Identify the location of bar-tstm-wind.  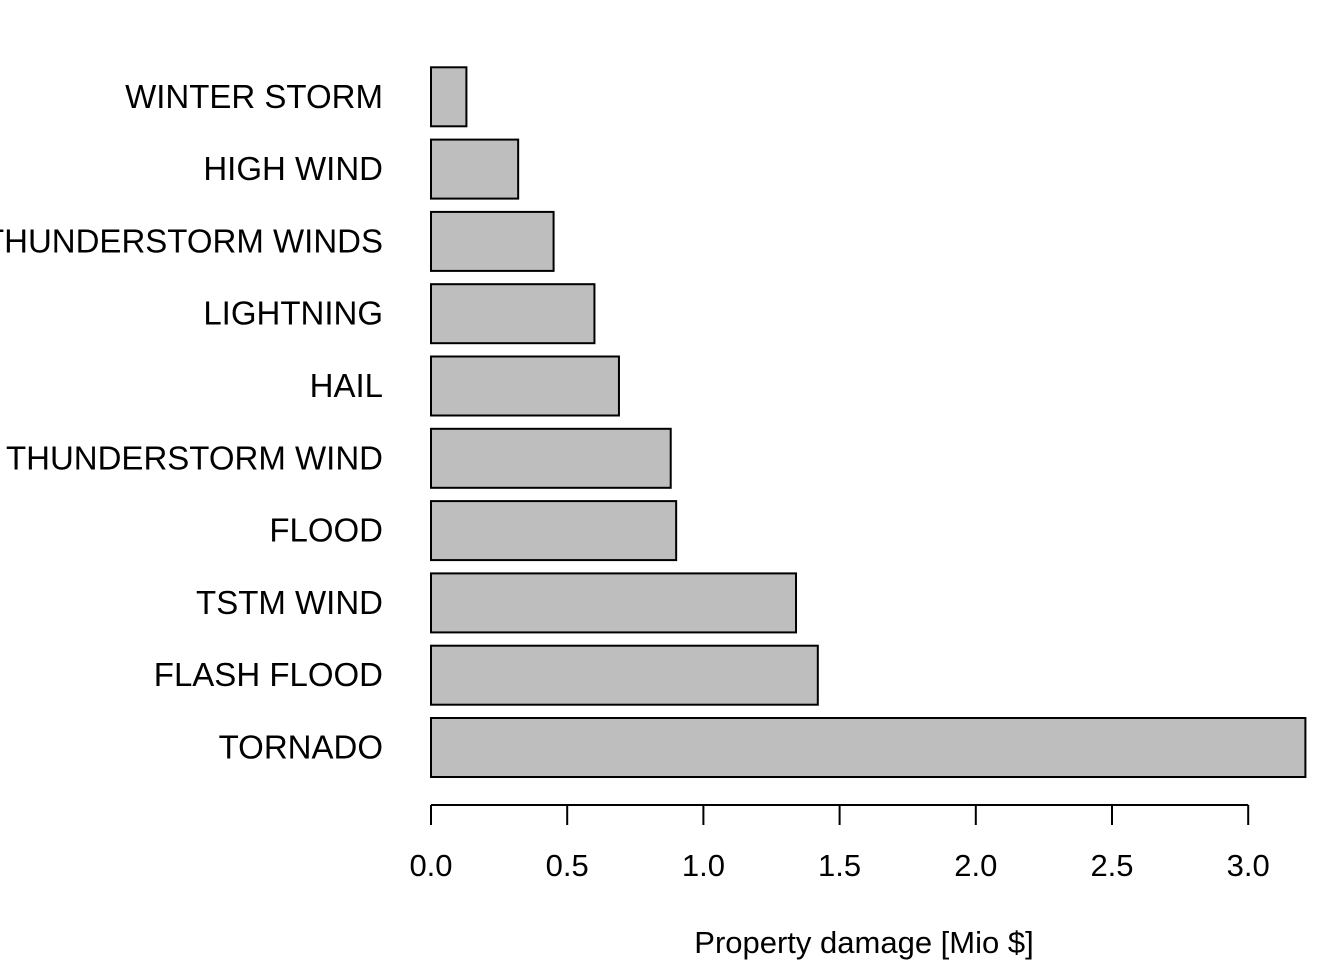
(614, 603).